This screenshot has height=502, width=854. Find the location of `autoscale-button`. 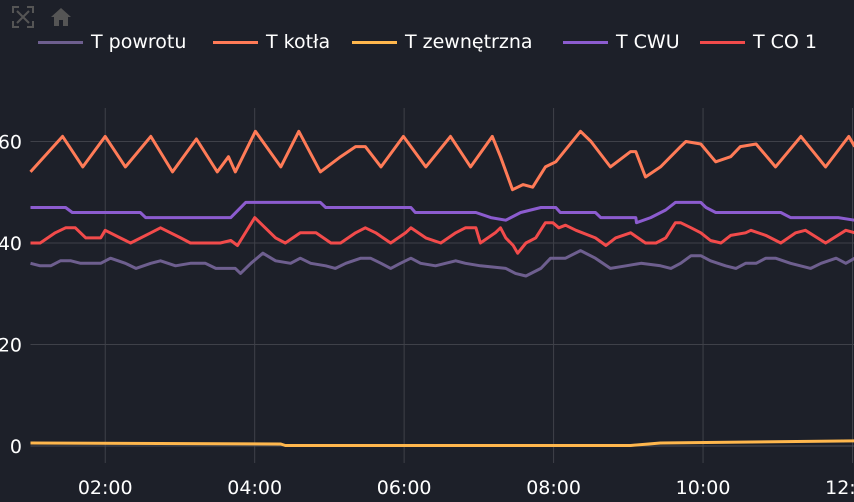

autoscale-button is located at coordinates (23, 17).